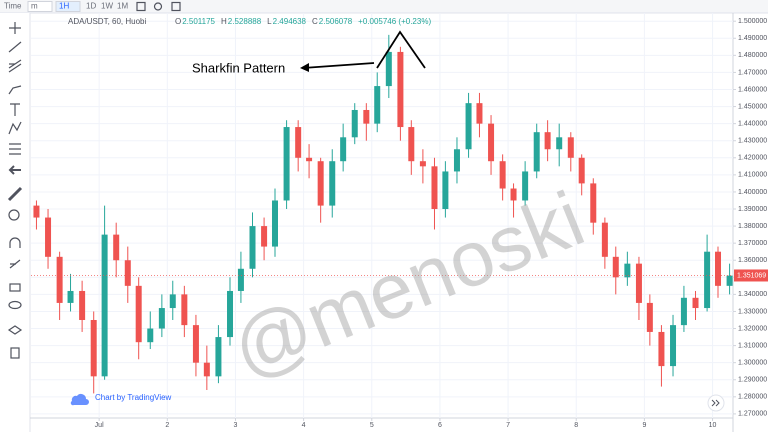  I want to click on y-tick-label: 1.450000, so click(752, 106).